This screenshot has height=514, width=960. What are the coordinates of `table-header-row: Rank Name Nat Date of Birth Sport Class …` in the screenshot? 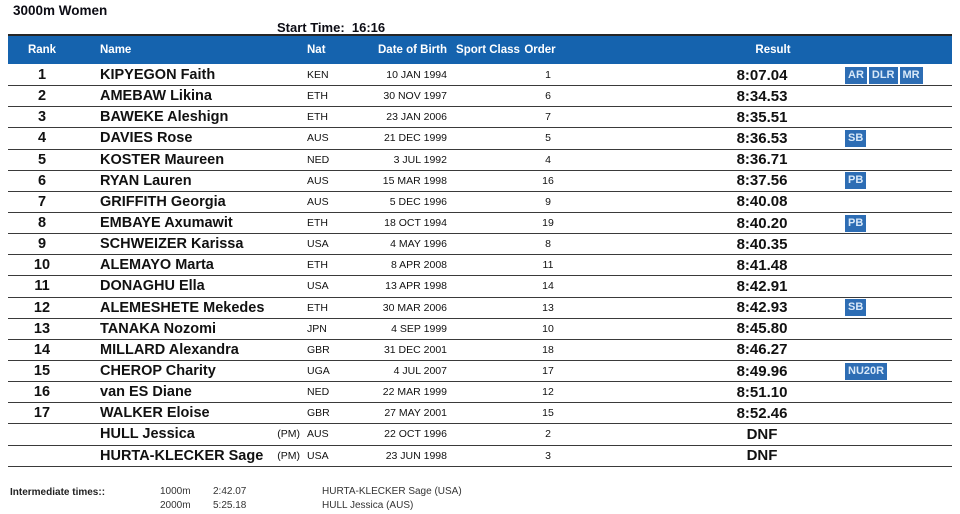 It's located at (480, 49).